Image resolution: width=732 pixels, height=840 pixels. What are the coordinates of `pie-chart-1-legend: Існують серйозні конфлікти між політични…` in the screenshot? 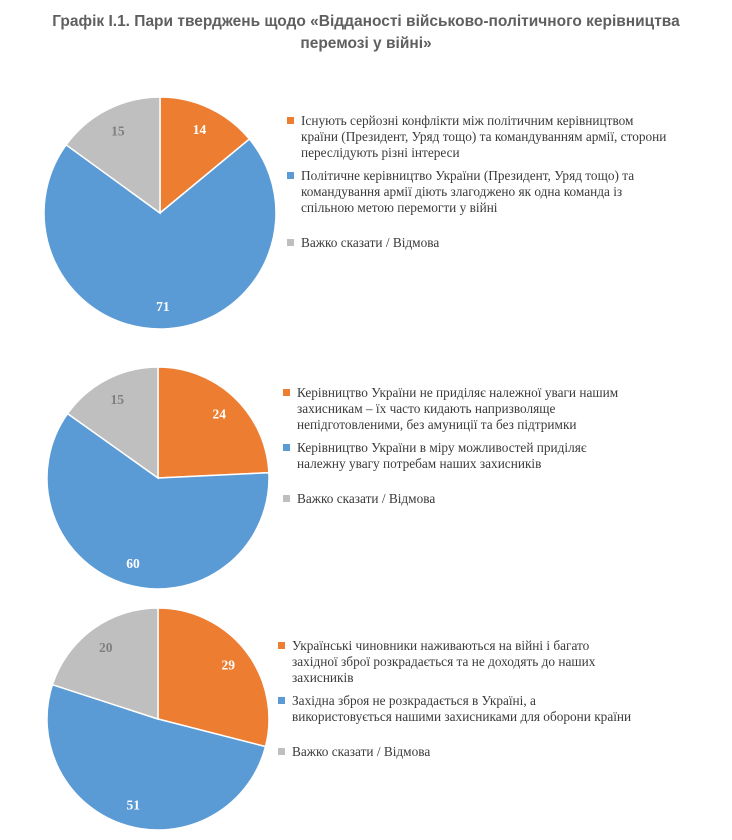 It's located at (479, 185).